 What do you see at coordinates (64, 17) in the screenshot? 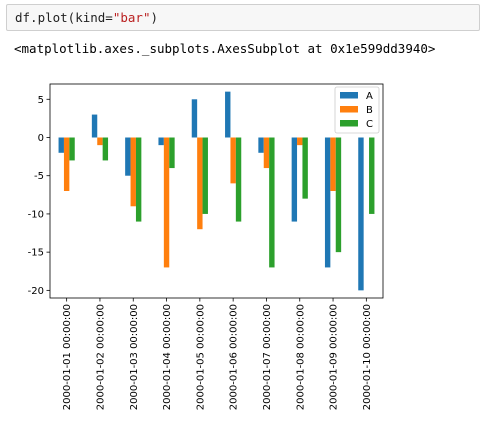
I see `code-prefix: df.plot(kind=` at bounding box center [64, 17].